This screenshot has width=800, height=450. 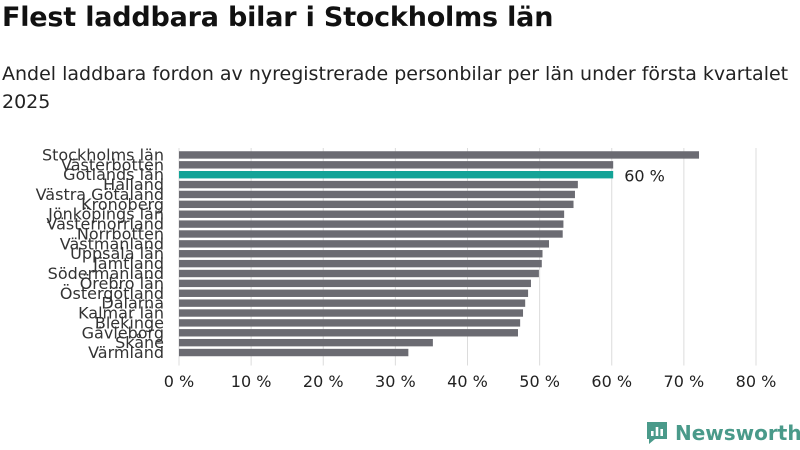 What do you see at coordinates (348, 333) in the screenshot?
I see `bar-gävleborg` at bounding box center [348, 333].